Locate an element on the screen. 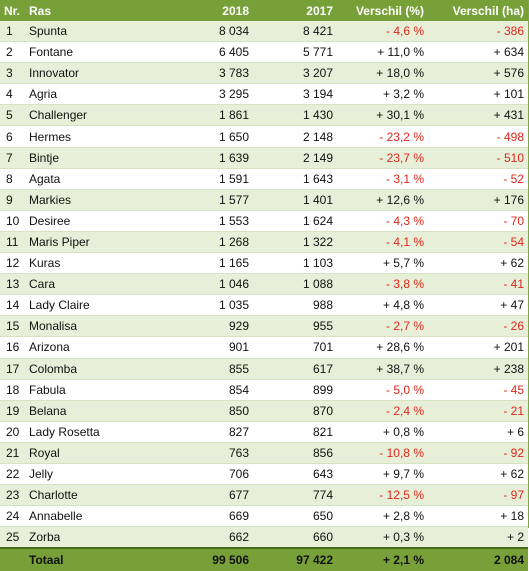 Image resolution: width=529 pixels, height=571 pixels. cell-ras: Agata is located at coordinates (97, 179).